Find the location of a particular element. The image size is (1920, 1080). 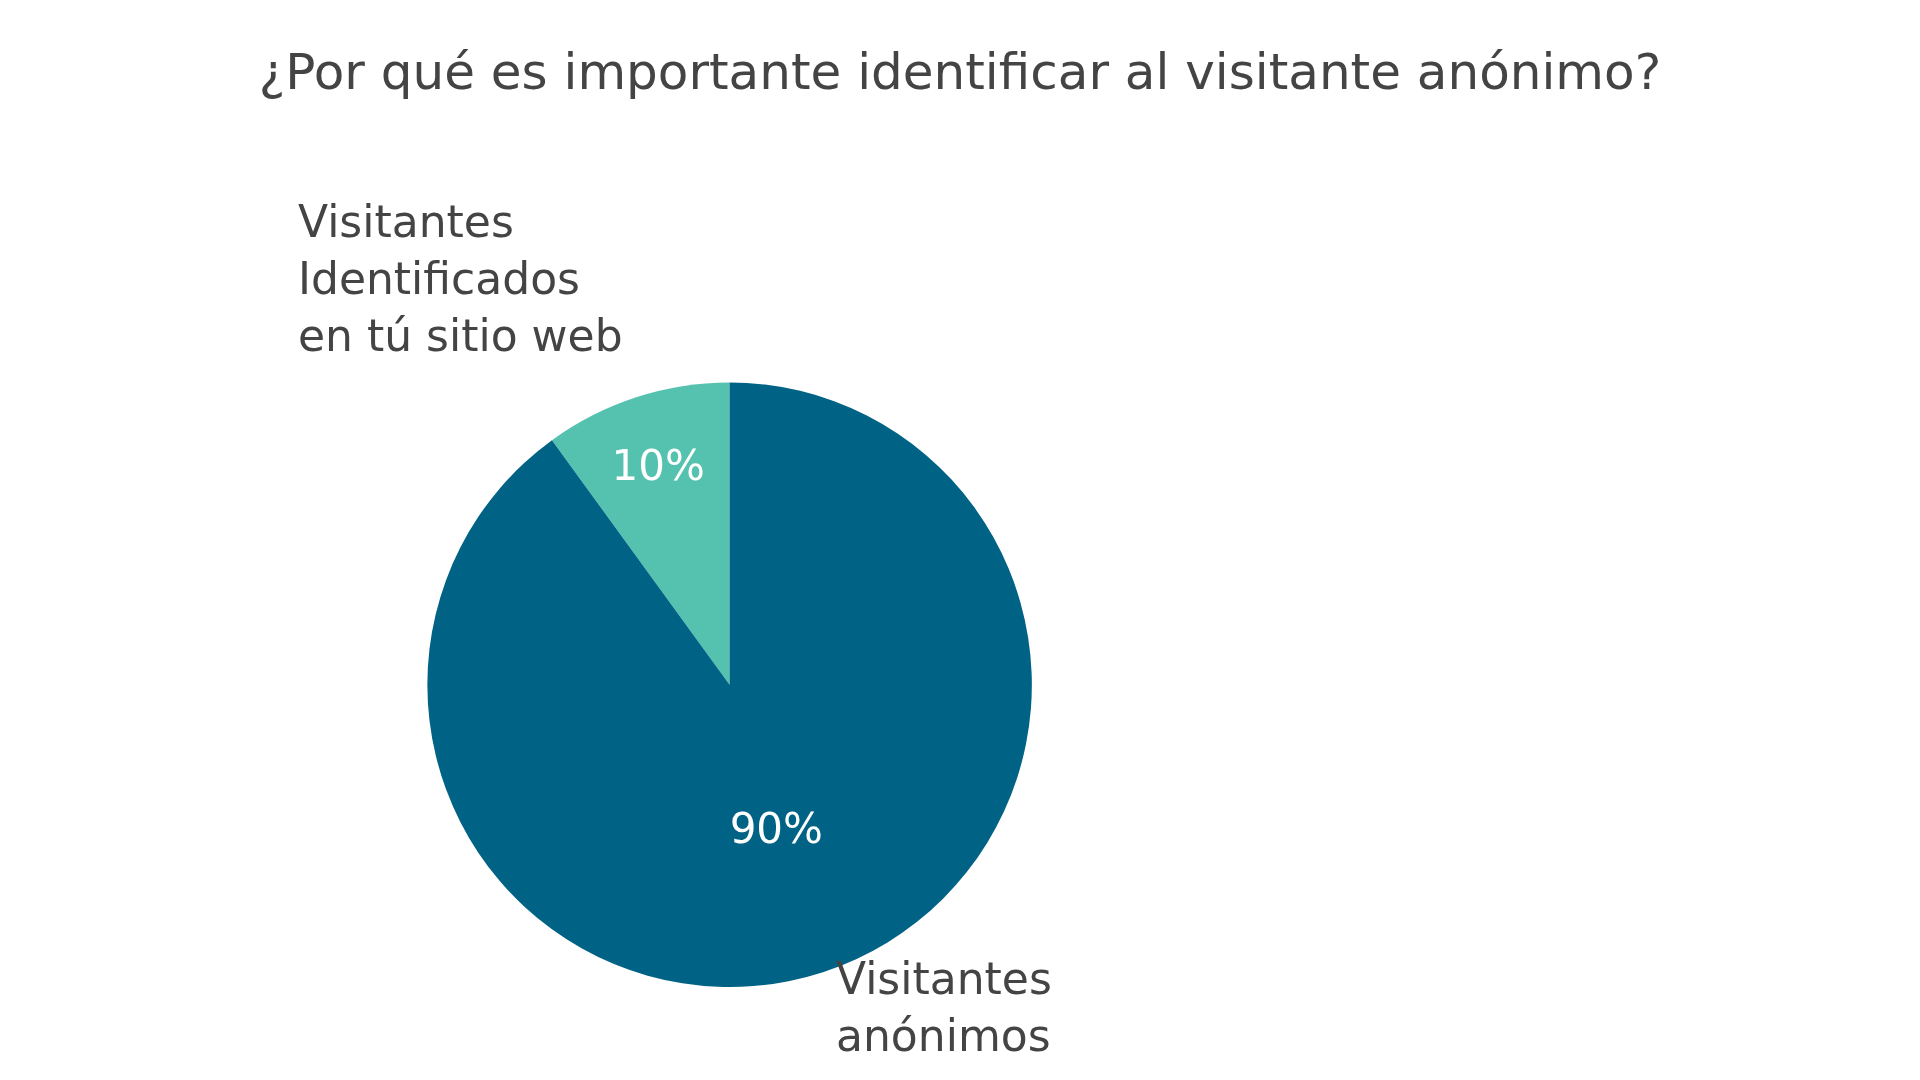

data-label: 90% is located at coordinates (776, 828).